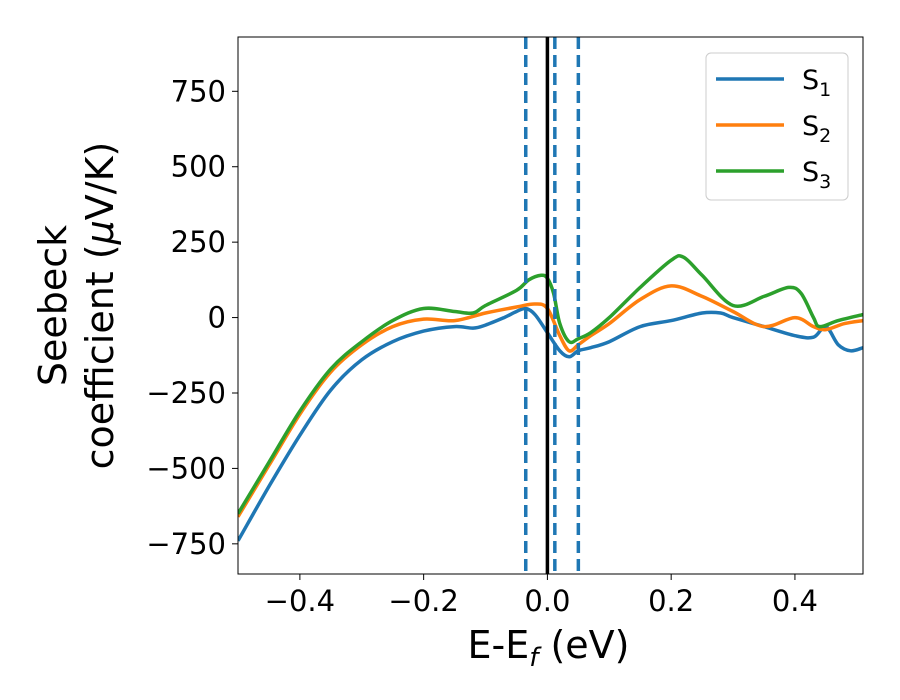 Image resolution: width=900 pixels, height=700 pixels. I want to click on y-tick-label: −250, so click(186, 393).